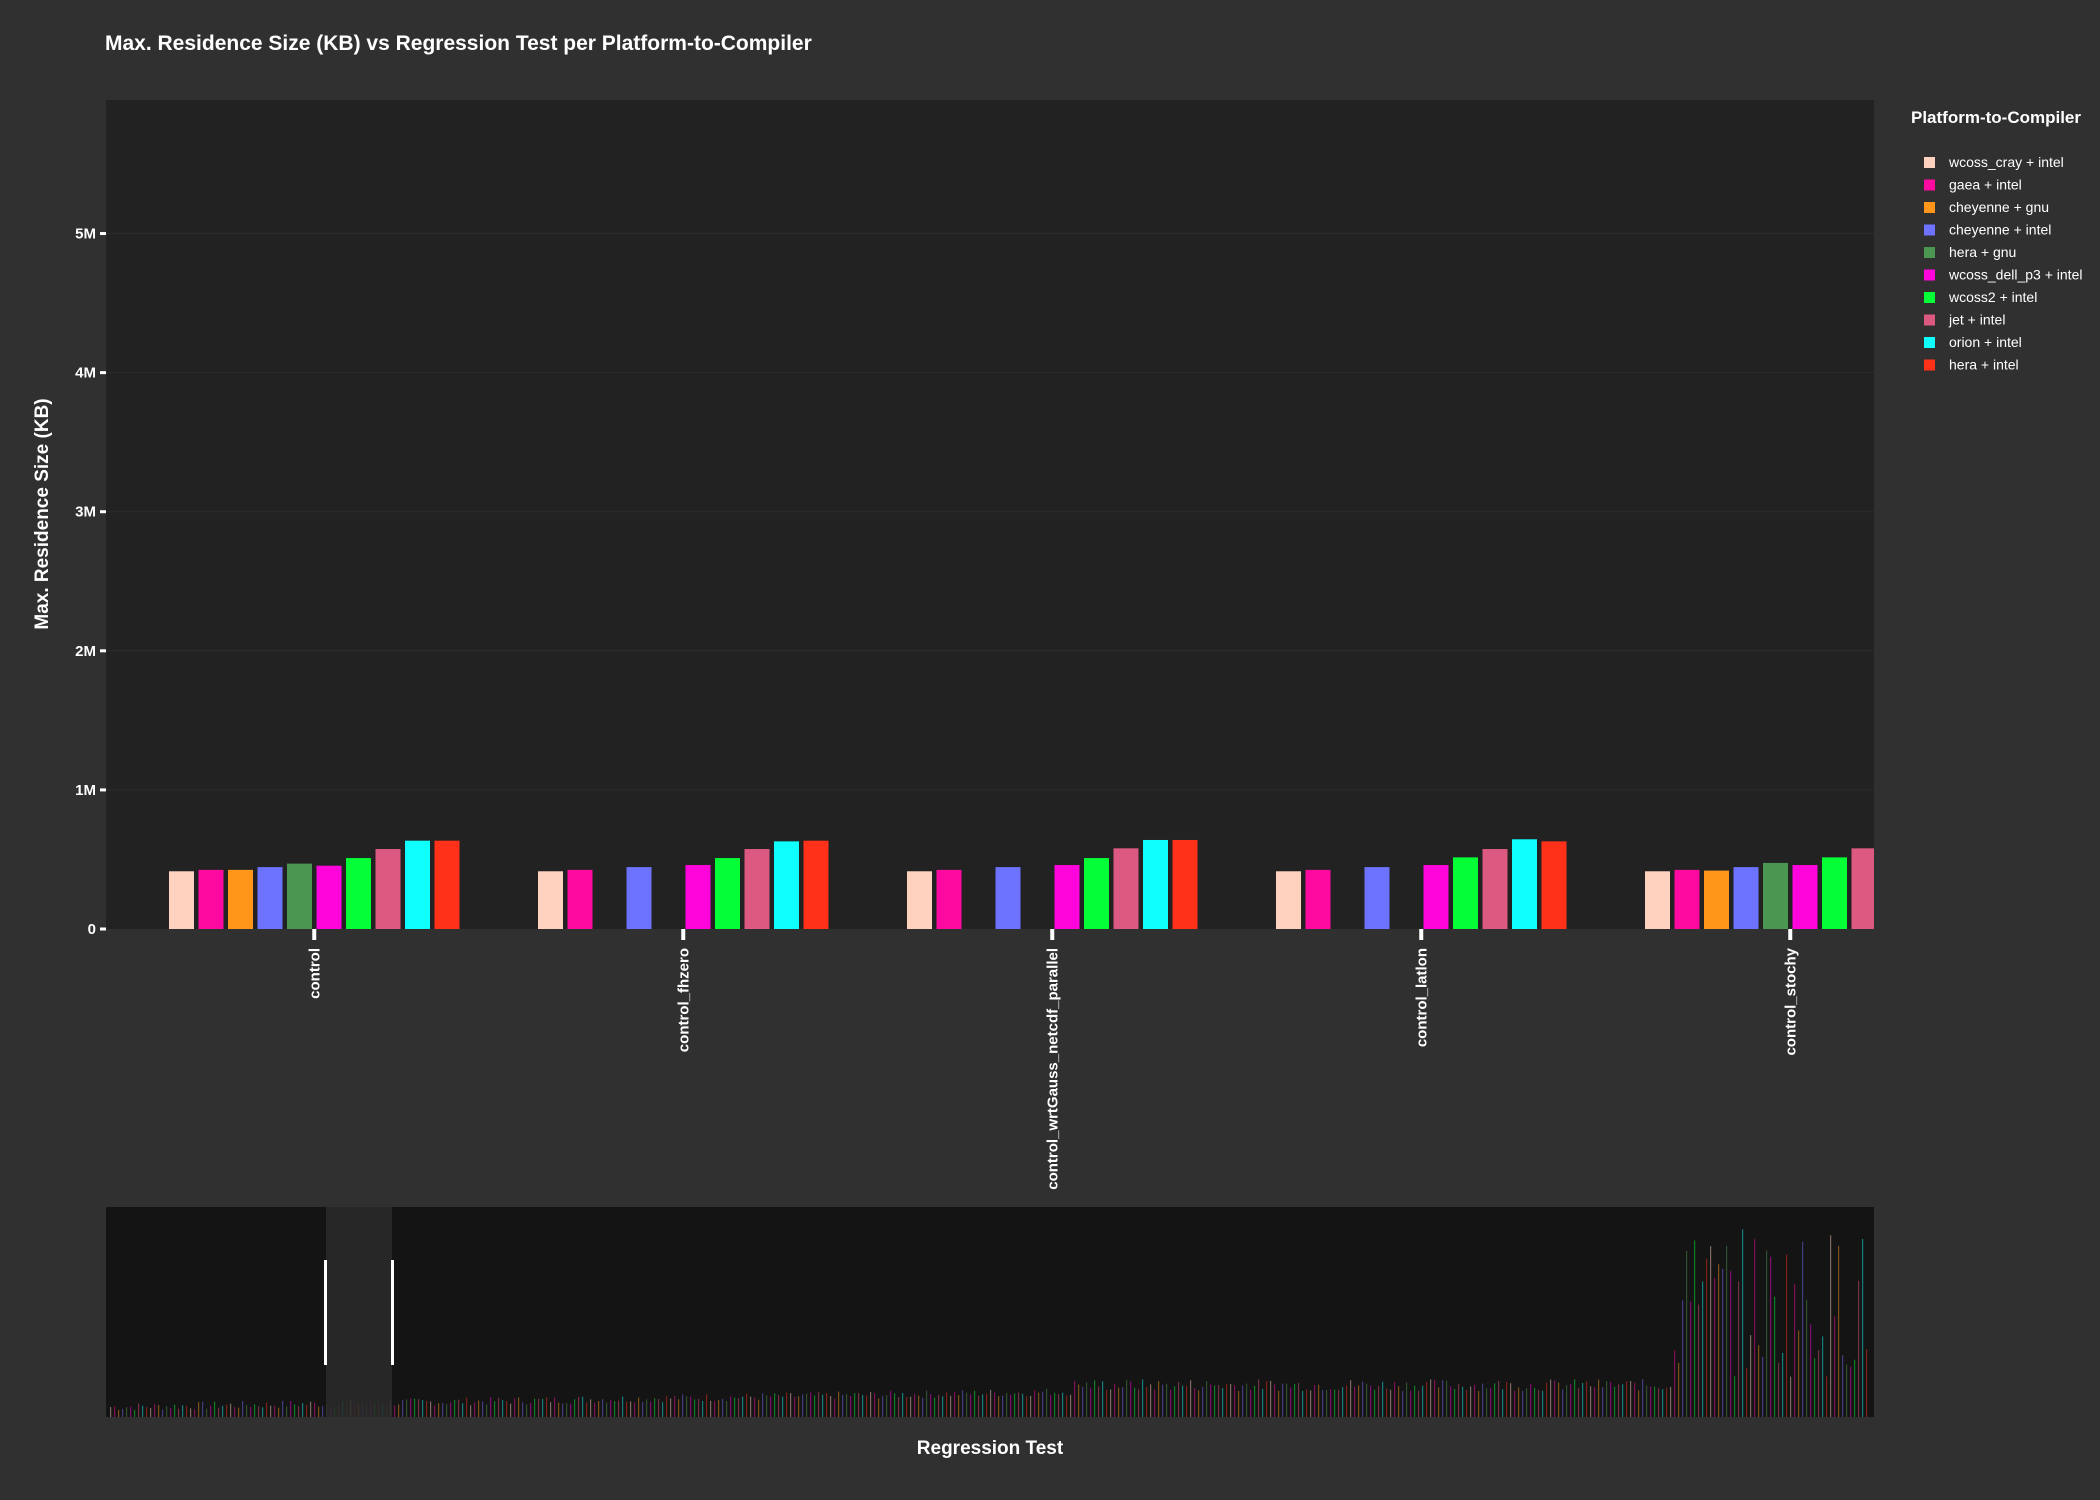 This screenshot has width=2100, height=1500. What do you see at coordinates (1985, 185) in the screenshot?
I see `legend-label-1: gaea + intel` at bounding box center [1985, 185].